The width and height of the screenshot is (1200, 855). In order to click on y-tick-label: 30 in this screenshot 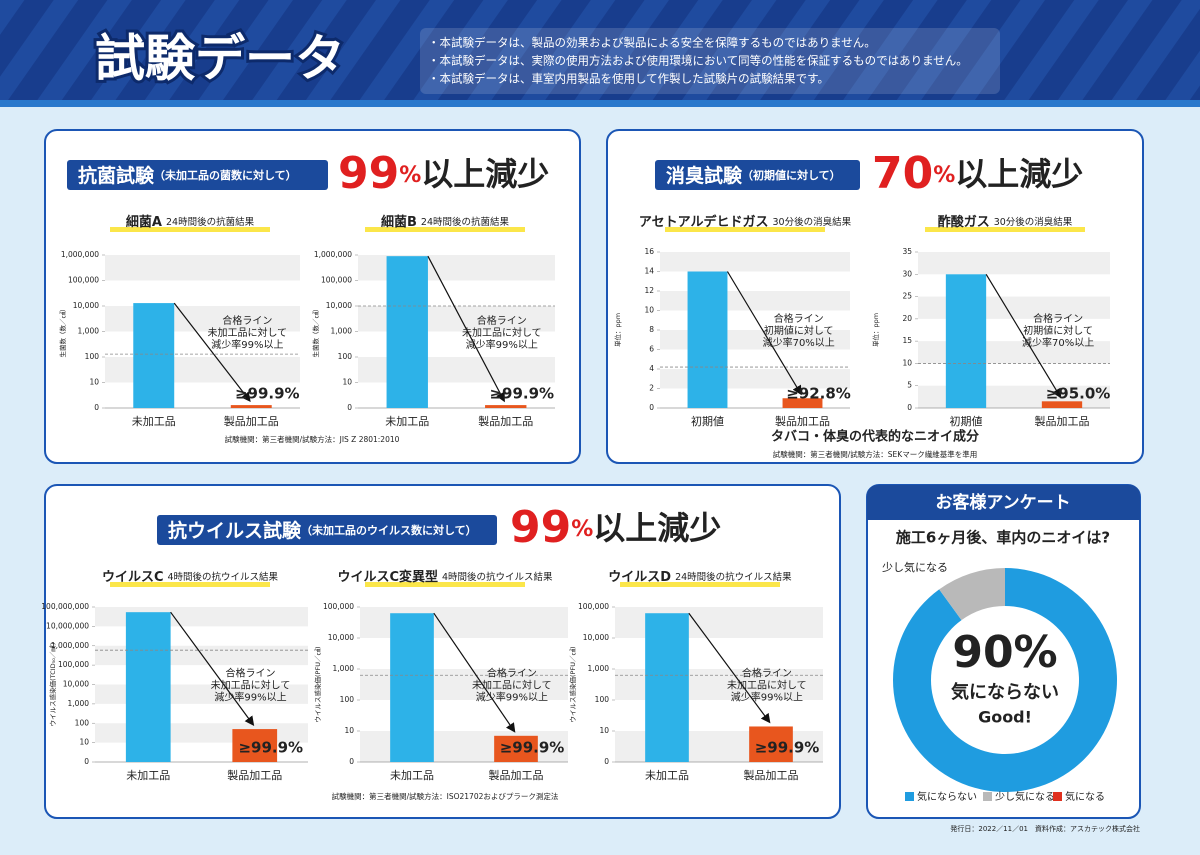, I will do `click(907, 273)`.